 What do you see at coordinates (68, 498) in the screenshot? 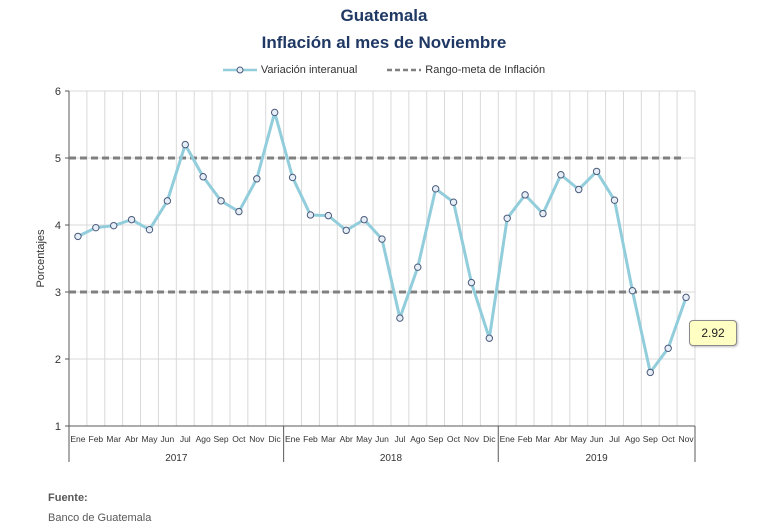
I see `source-label: Fuente:` at bounding box center [68, 498].